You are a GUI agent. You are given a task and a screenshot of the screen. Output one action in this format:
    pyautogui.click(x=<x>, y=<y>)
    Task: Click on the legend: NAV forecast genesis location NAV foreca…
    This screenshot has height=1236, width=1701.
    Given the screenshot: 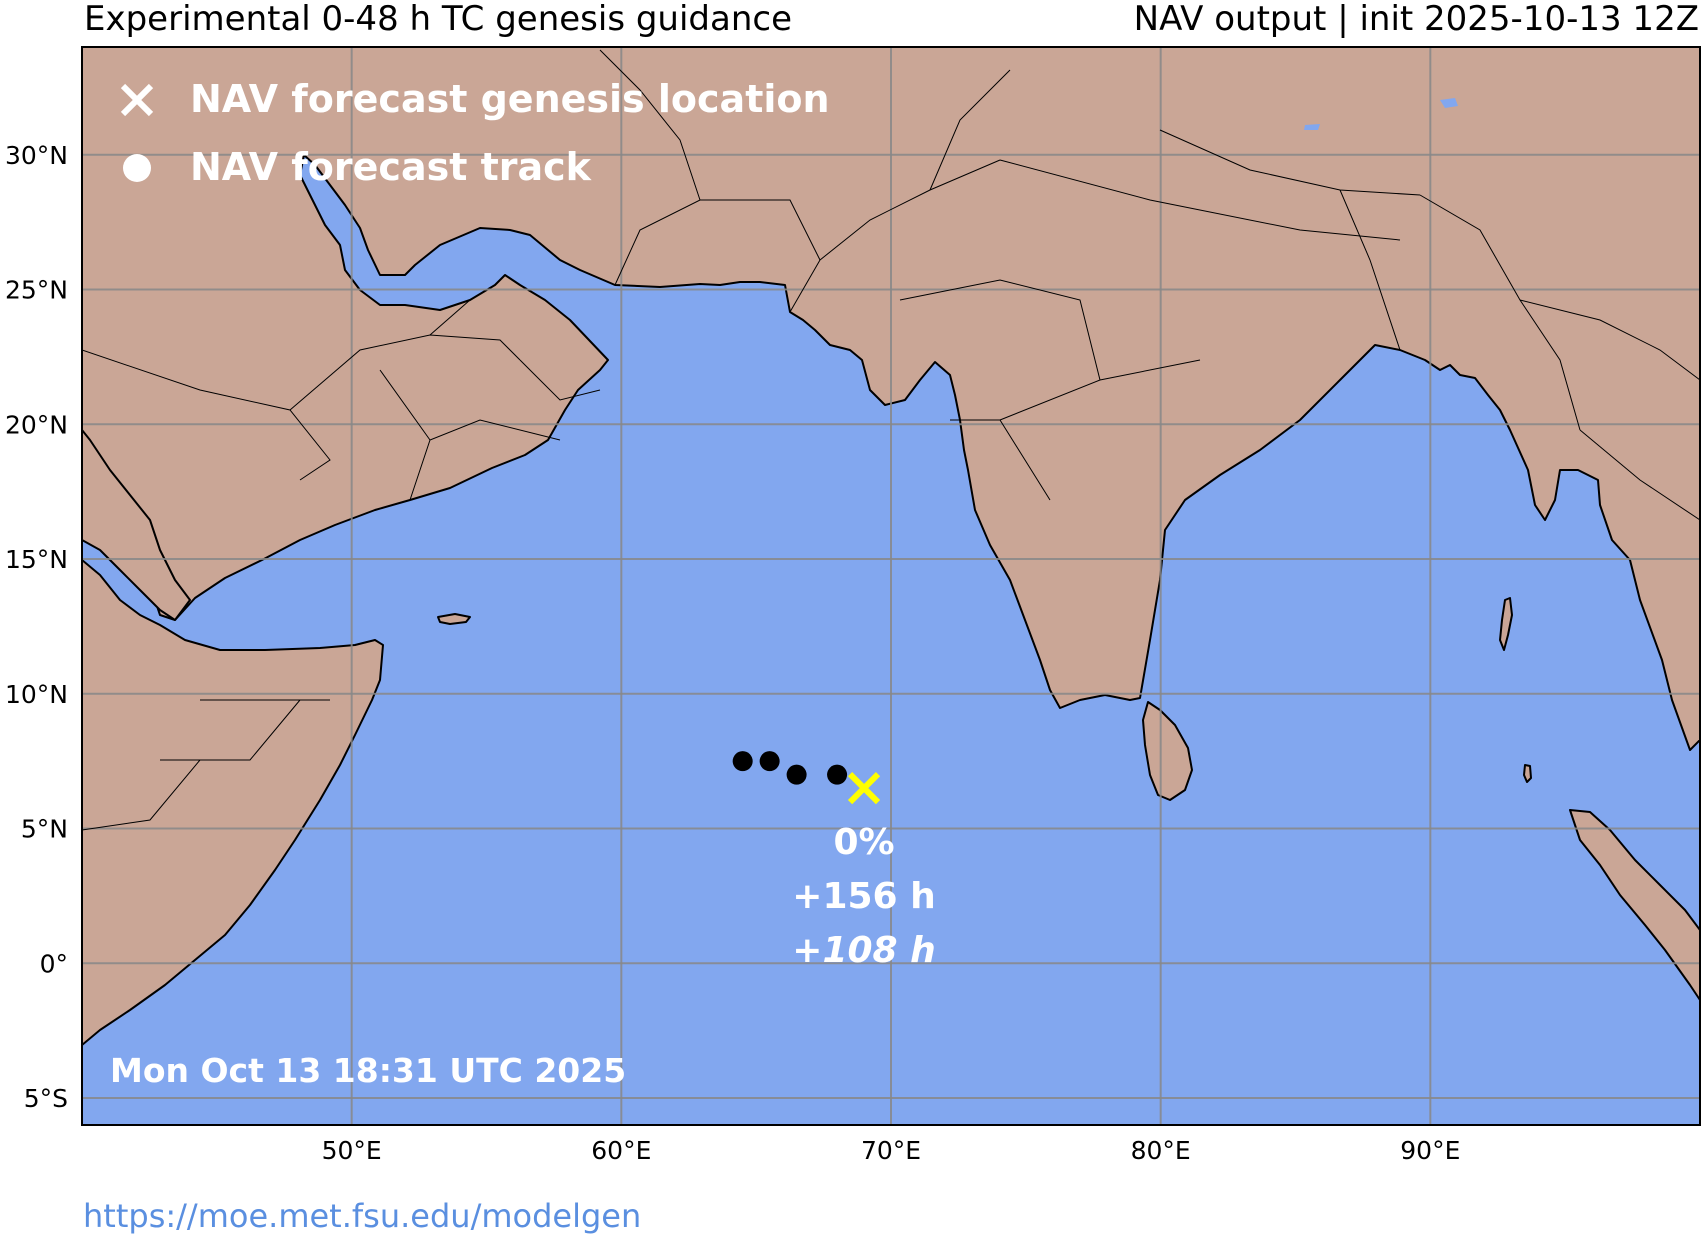 What is the action you would take?
    pyautogui.click(x=475, y=133)
    